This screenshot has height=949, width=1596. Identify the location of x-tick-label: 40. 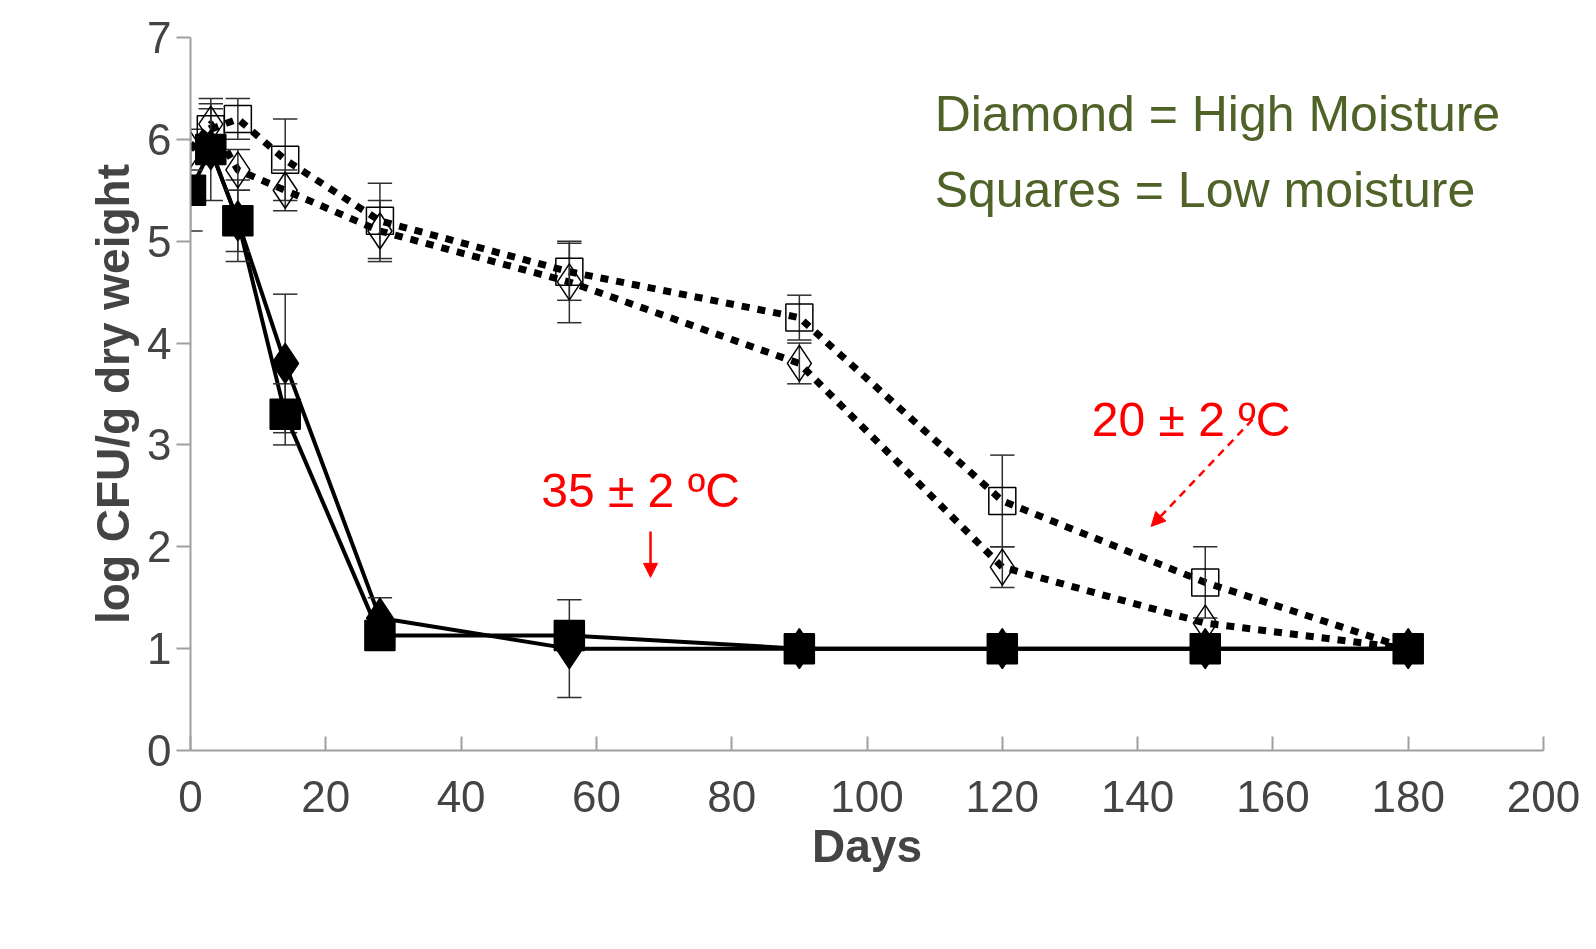
(461, 796).